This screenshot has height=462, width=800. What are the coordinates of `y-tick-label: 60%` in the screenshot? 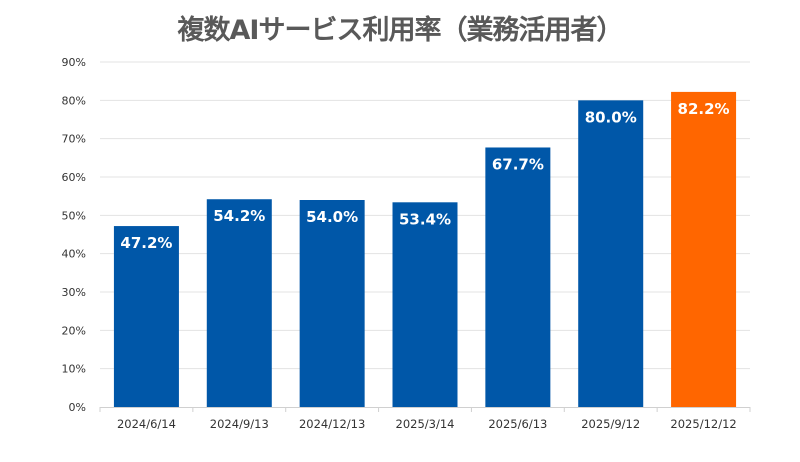 It's located at (74, 177).